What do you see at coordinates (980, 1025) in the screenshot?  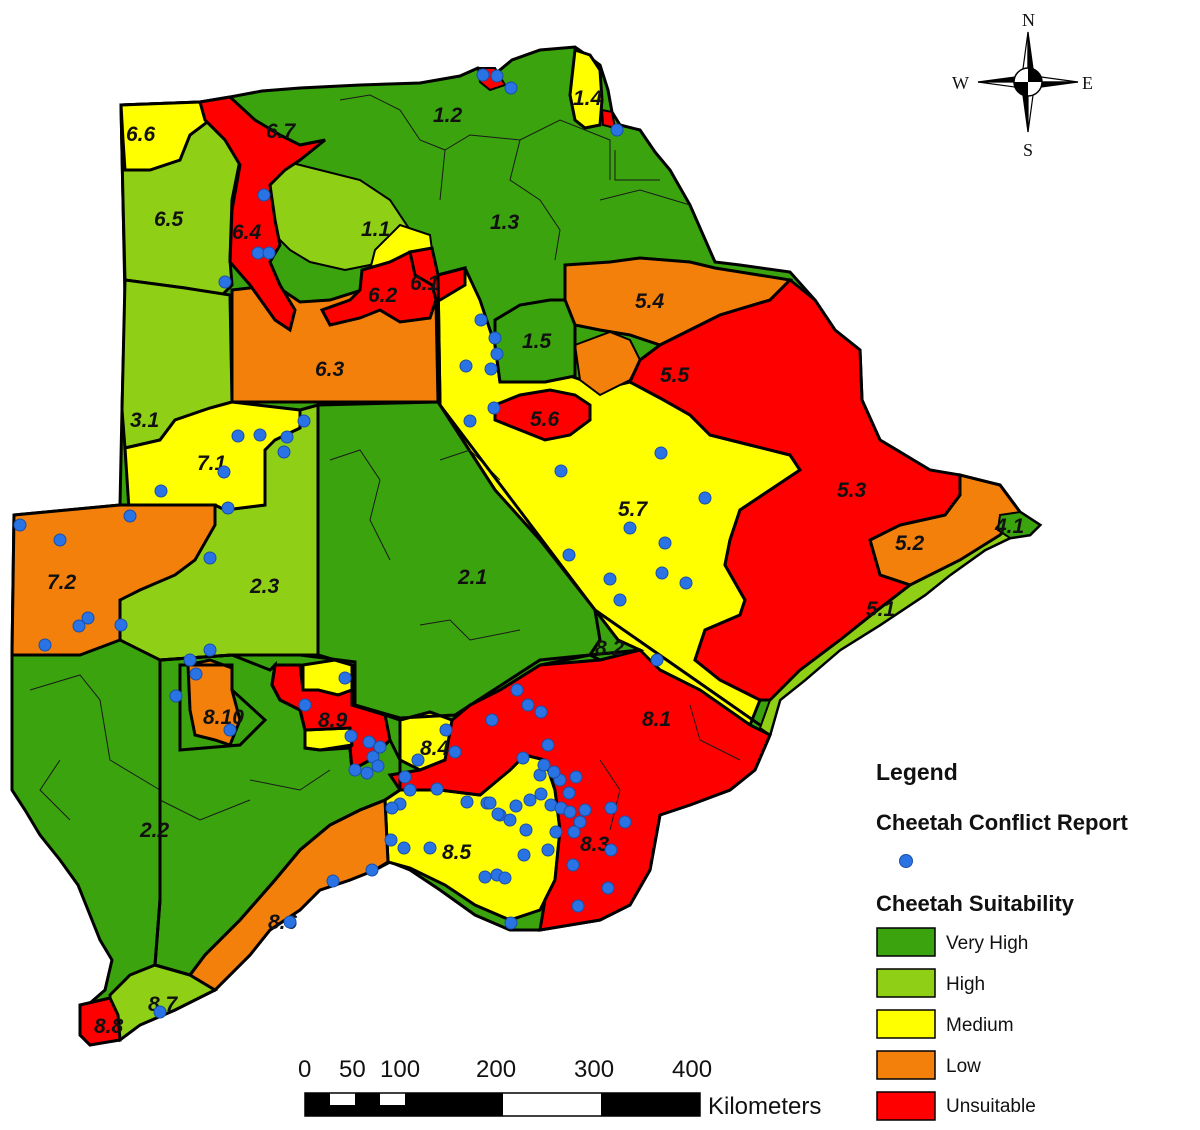 I see `legend-label-medium: Medium` at bounding box center [980, 1025].